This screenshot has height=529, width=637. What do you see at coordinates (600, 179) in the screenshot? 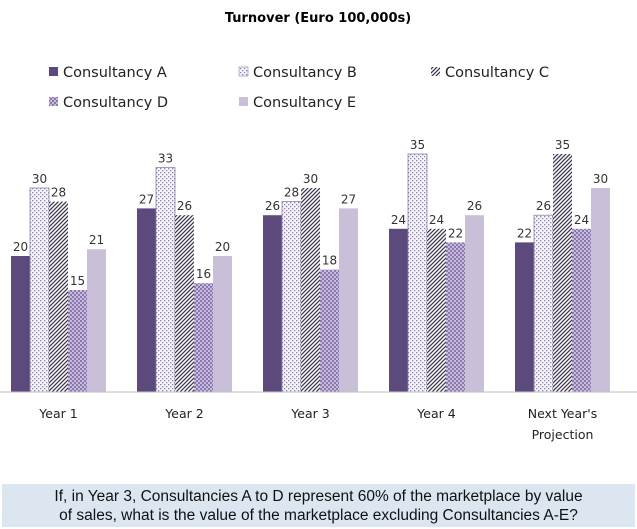
I see `value-label-e-cat-5: 30` at bounding box center [600, 179].